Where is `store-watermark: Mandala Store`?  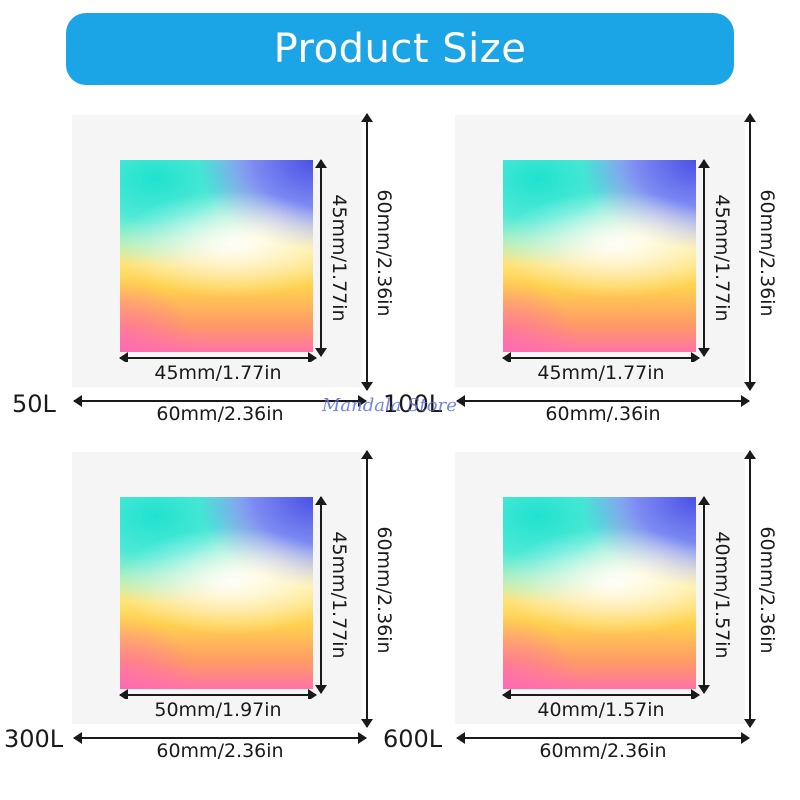 store-watermark: Mandala Store is located at coordinates (389, 405).